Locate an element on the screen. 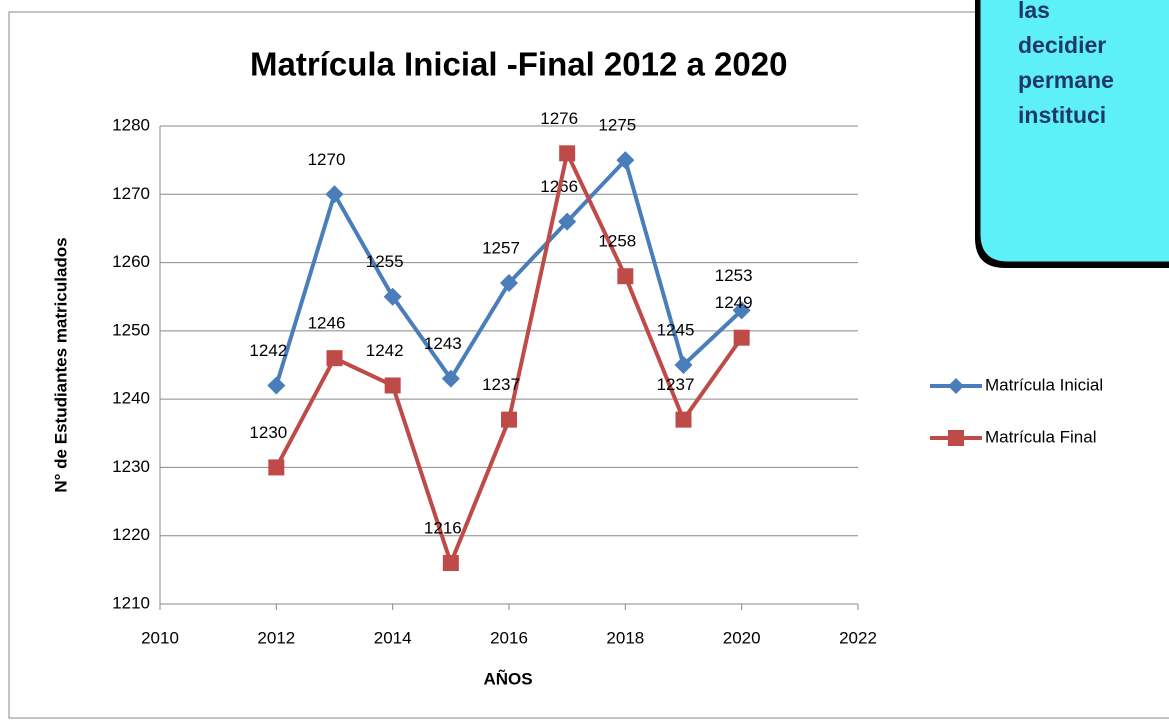  y-tick-label: 1260 is located at coordinates (131, 261).